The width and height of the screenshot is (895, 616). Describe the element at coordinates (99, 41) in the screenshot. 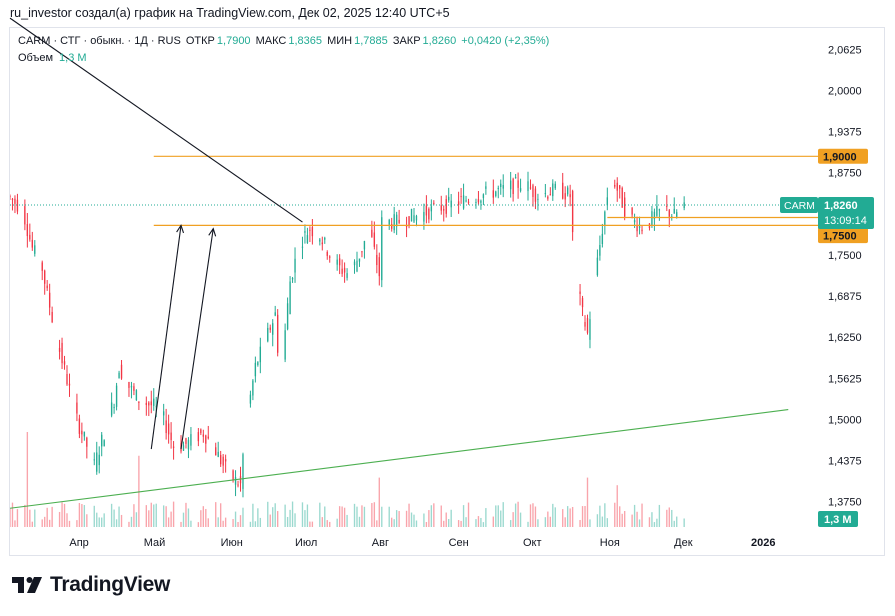

I see `legend-symbol: CARM · СТГ · обыкн. · 1Д · RUS` at that location.